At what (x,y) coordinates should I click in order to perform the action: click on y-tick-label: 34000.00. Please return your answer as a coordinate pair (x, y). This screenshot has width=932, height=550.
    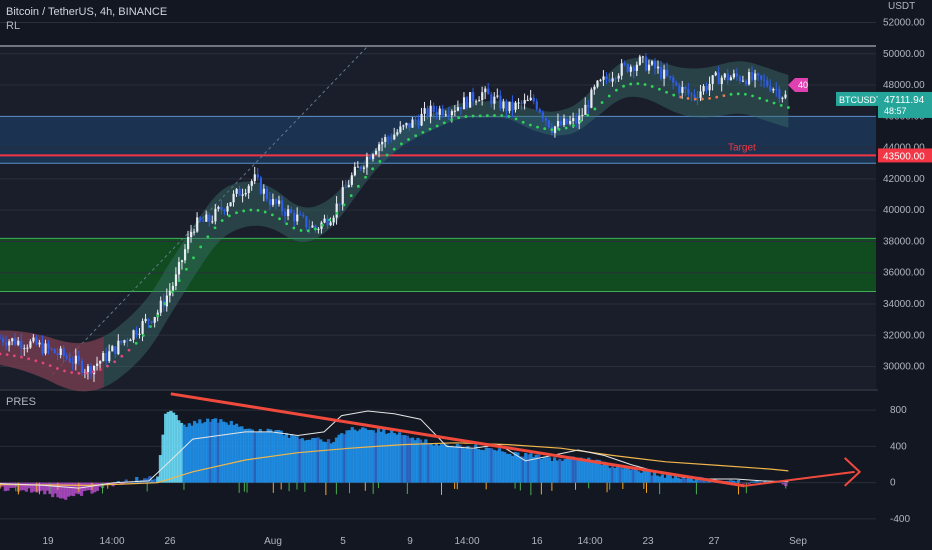
    Looking at the image, I should click on (904, 304).